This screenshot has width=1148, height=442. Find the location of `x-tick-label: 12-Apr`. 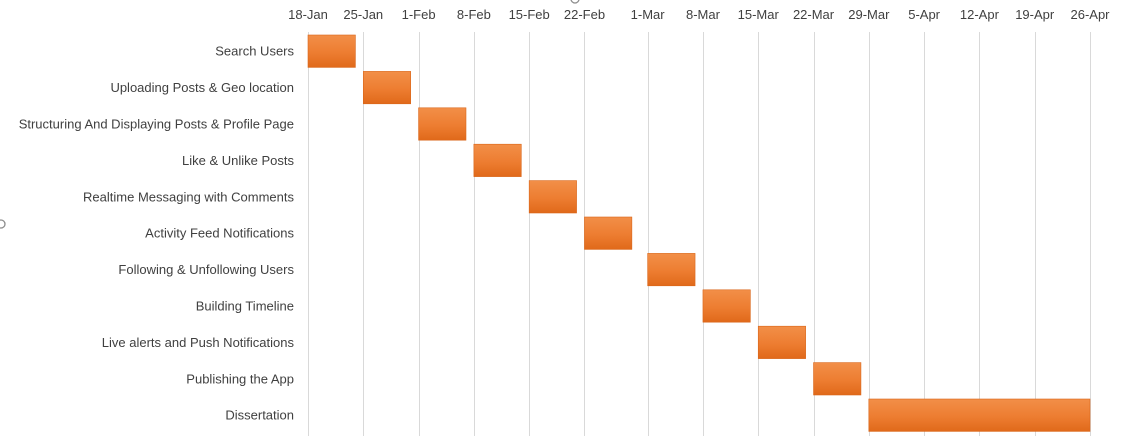

x-tick-label: 12-Apr is located at coordinates (980, 14).